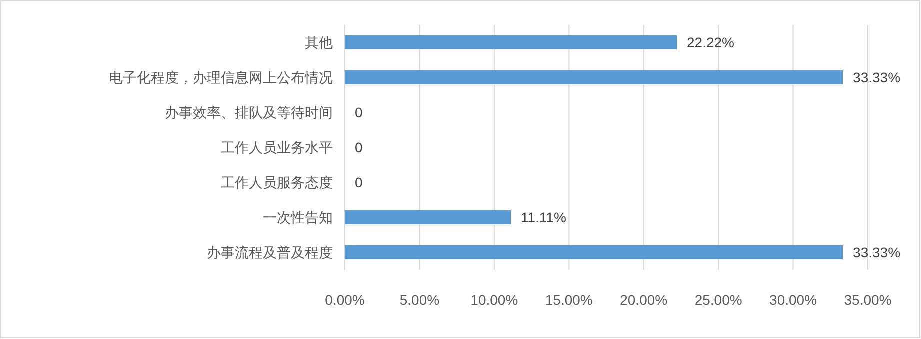 The height and width of the screenshot is (339, 921). What do you see at coordinates (249, 112) in the screenshot?
I see `y-tick-label: 办事效率、排队及等待时间` at bounding box center [249, 112].